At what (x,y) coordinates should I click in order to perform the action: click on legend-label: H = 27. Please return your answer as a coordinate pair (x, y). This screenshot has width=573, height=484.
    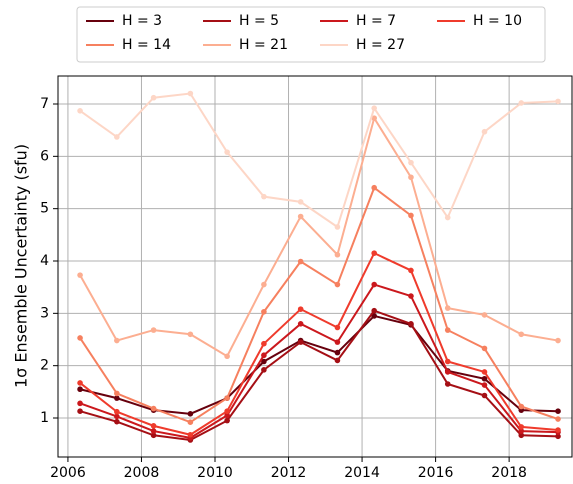
    Looking at the image, I should click on (380, 45).